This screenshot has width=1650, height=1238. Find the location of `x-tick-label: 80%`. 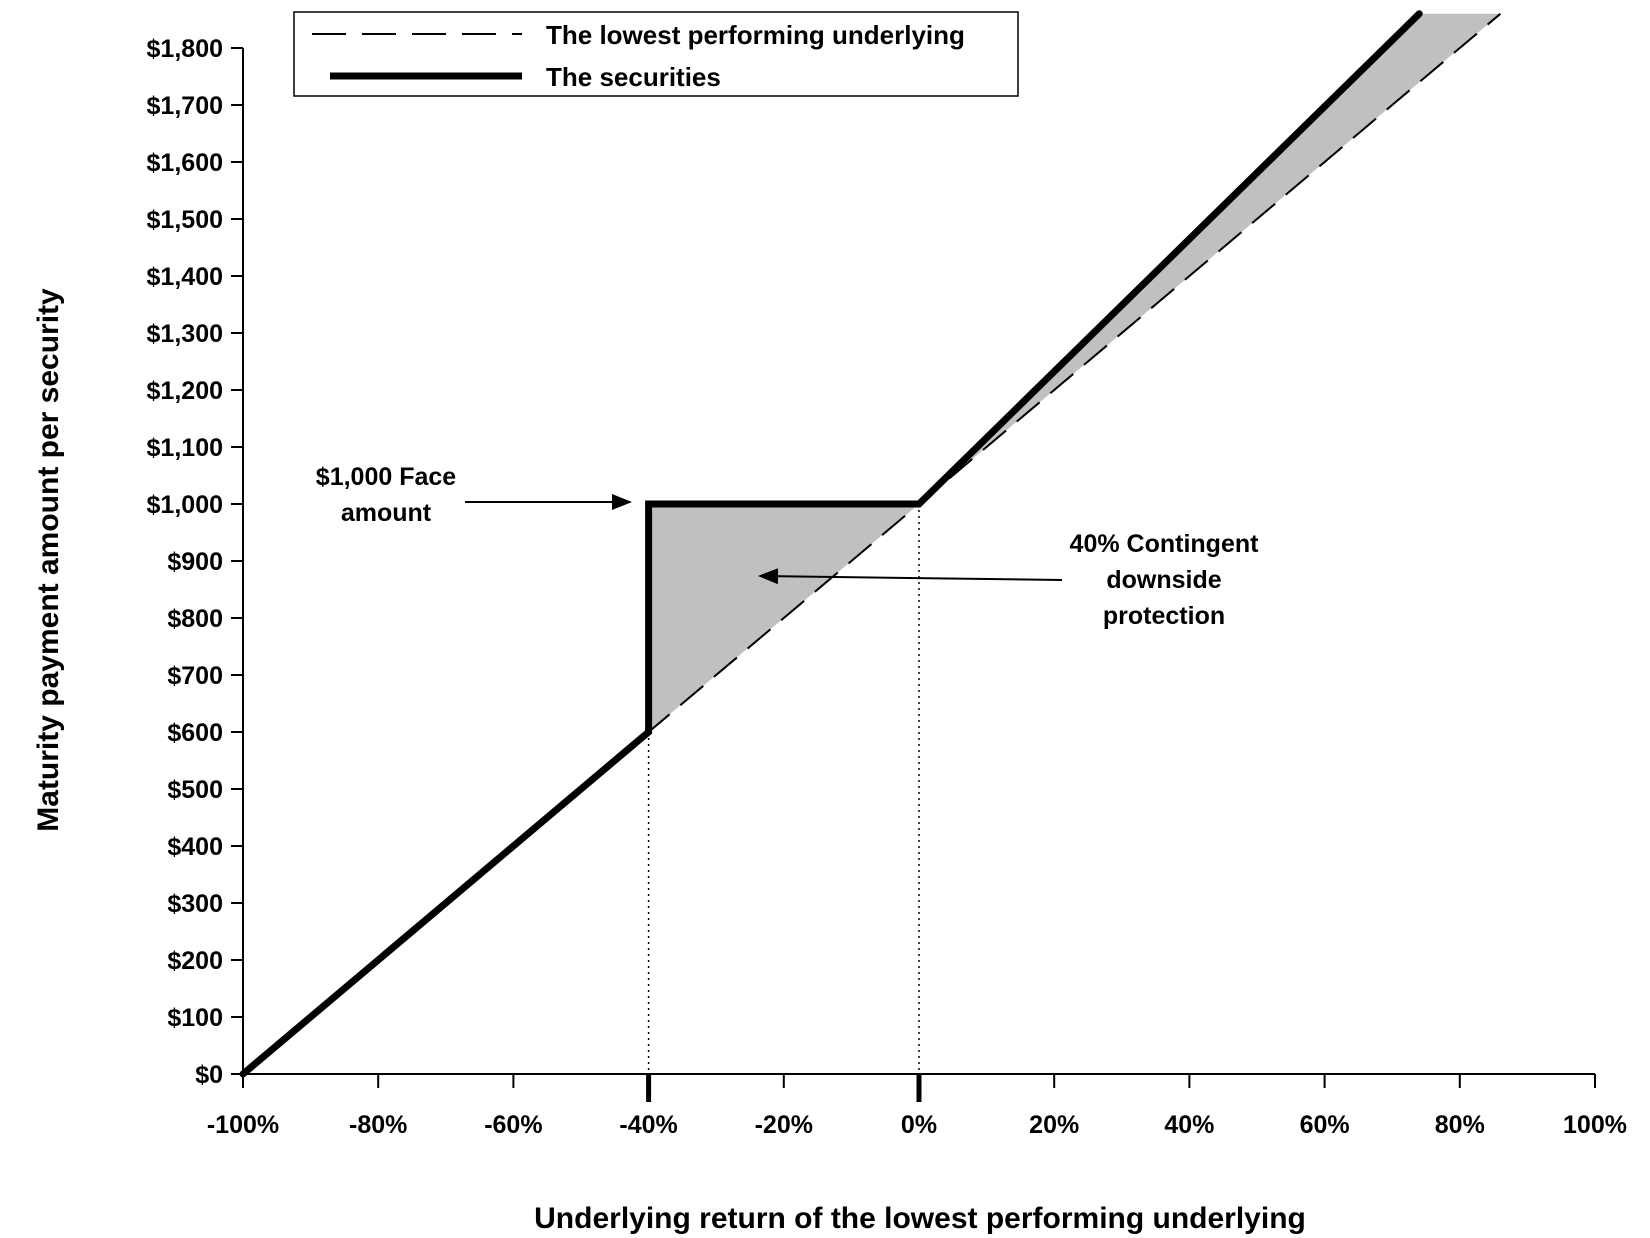

x-tick-label: 80% is located at coordinates (1460, 1125).